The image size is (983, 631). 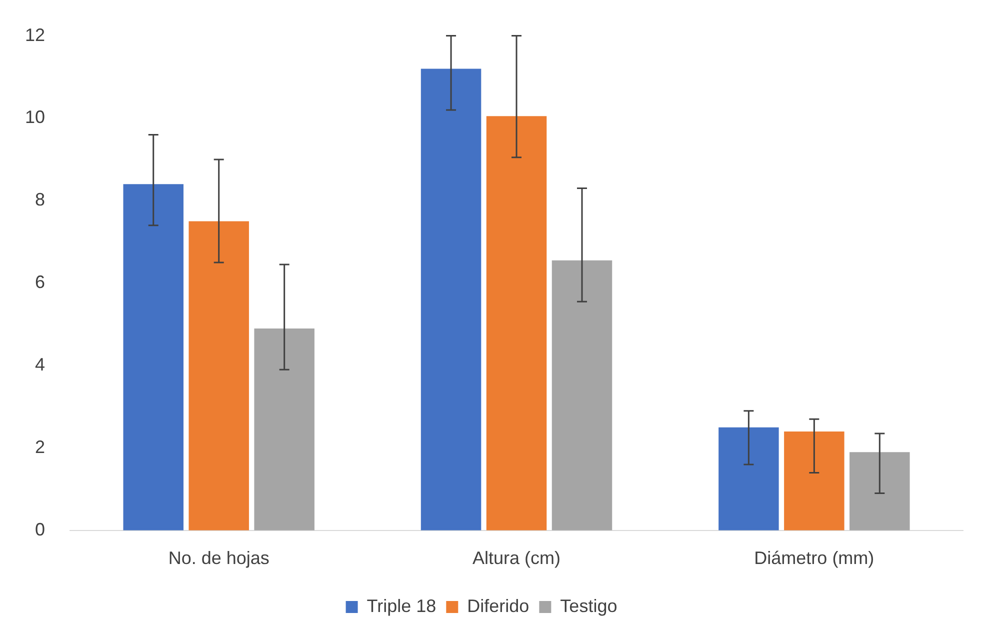 I want to click on y-tick-label: 0, so click(x=40, y=529).